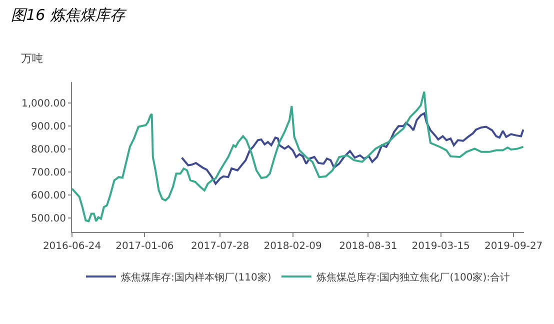  I want to click on x-tick-label: 2018-08-31, so click(368, 246).